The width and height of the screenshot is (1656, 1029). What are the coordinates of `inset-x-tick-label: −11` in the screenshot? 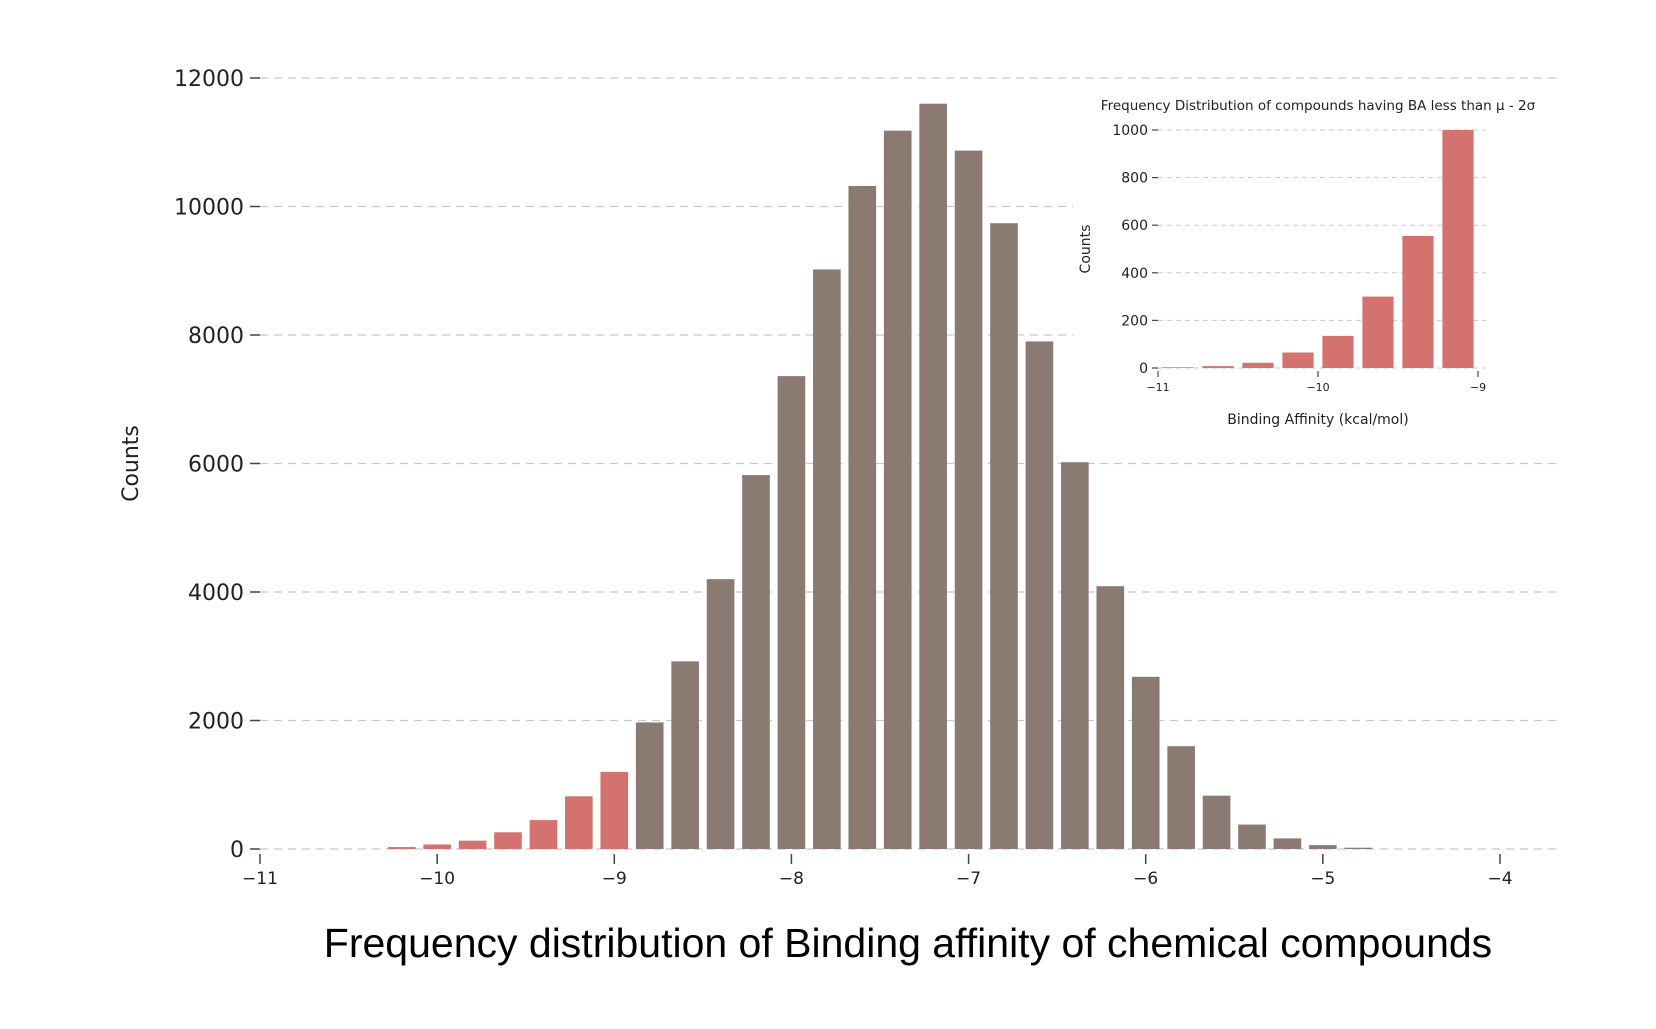 It's located at (1157, 387).